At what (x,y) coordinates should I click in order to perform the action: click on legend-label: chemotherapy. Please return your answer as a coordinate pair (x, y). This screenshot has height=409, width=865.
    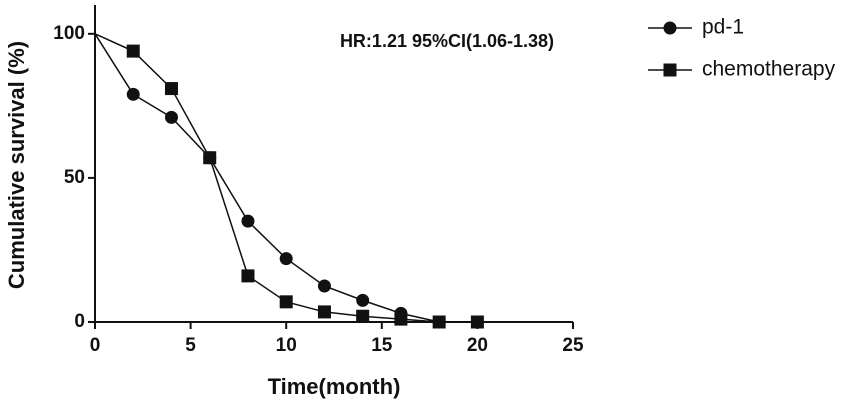
    Looking at the image, I should click on (769, 69).